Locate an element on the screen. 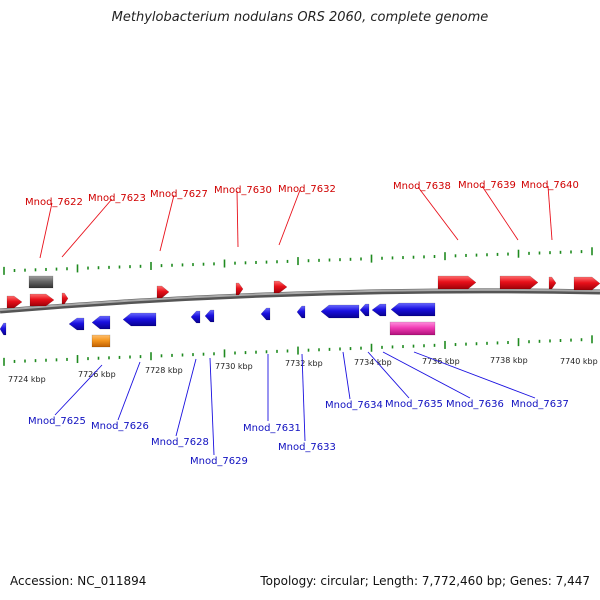 The height and width of the screenshot is (600, 600). kbp-scale-label: 7740 kbp is located at coordinates (579, 361).